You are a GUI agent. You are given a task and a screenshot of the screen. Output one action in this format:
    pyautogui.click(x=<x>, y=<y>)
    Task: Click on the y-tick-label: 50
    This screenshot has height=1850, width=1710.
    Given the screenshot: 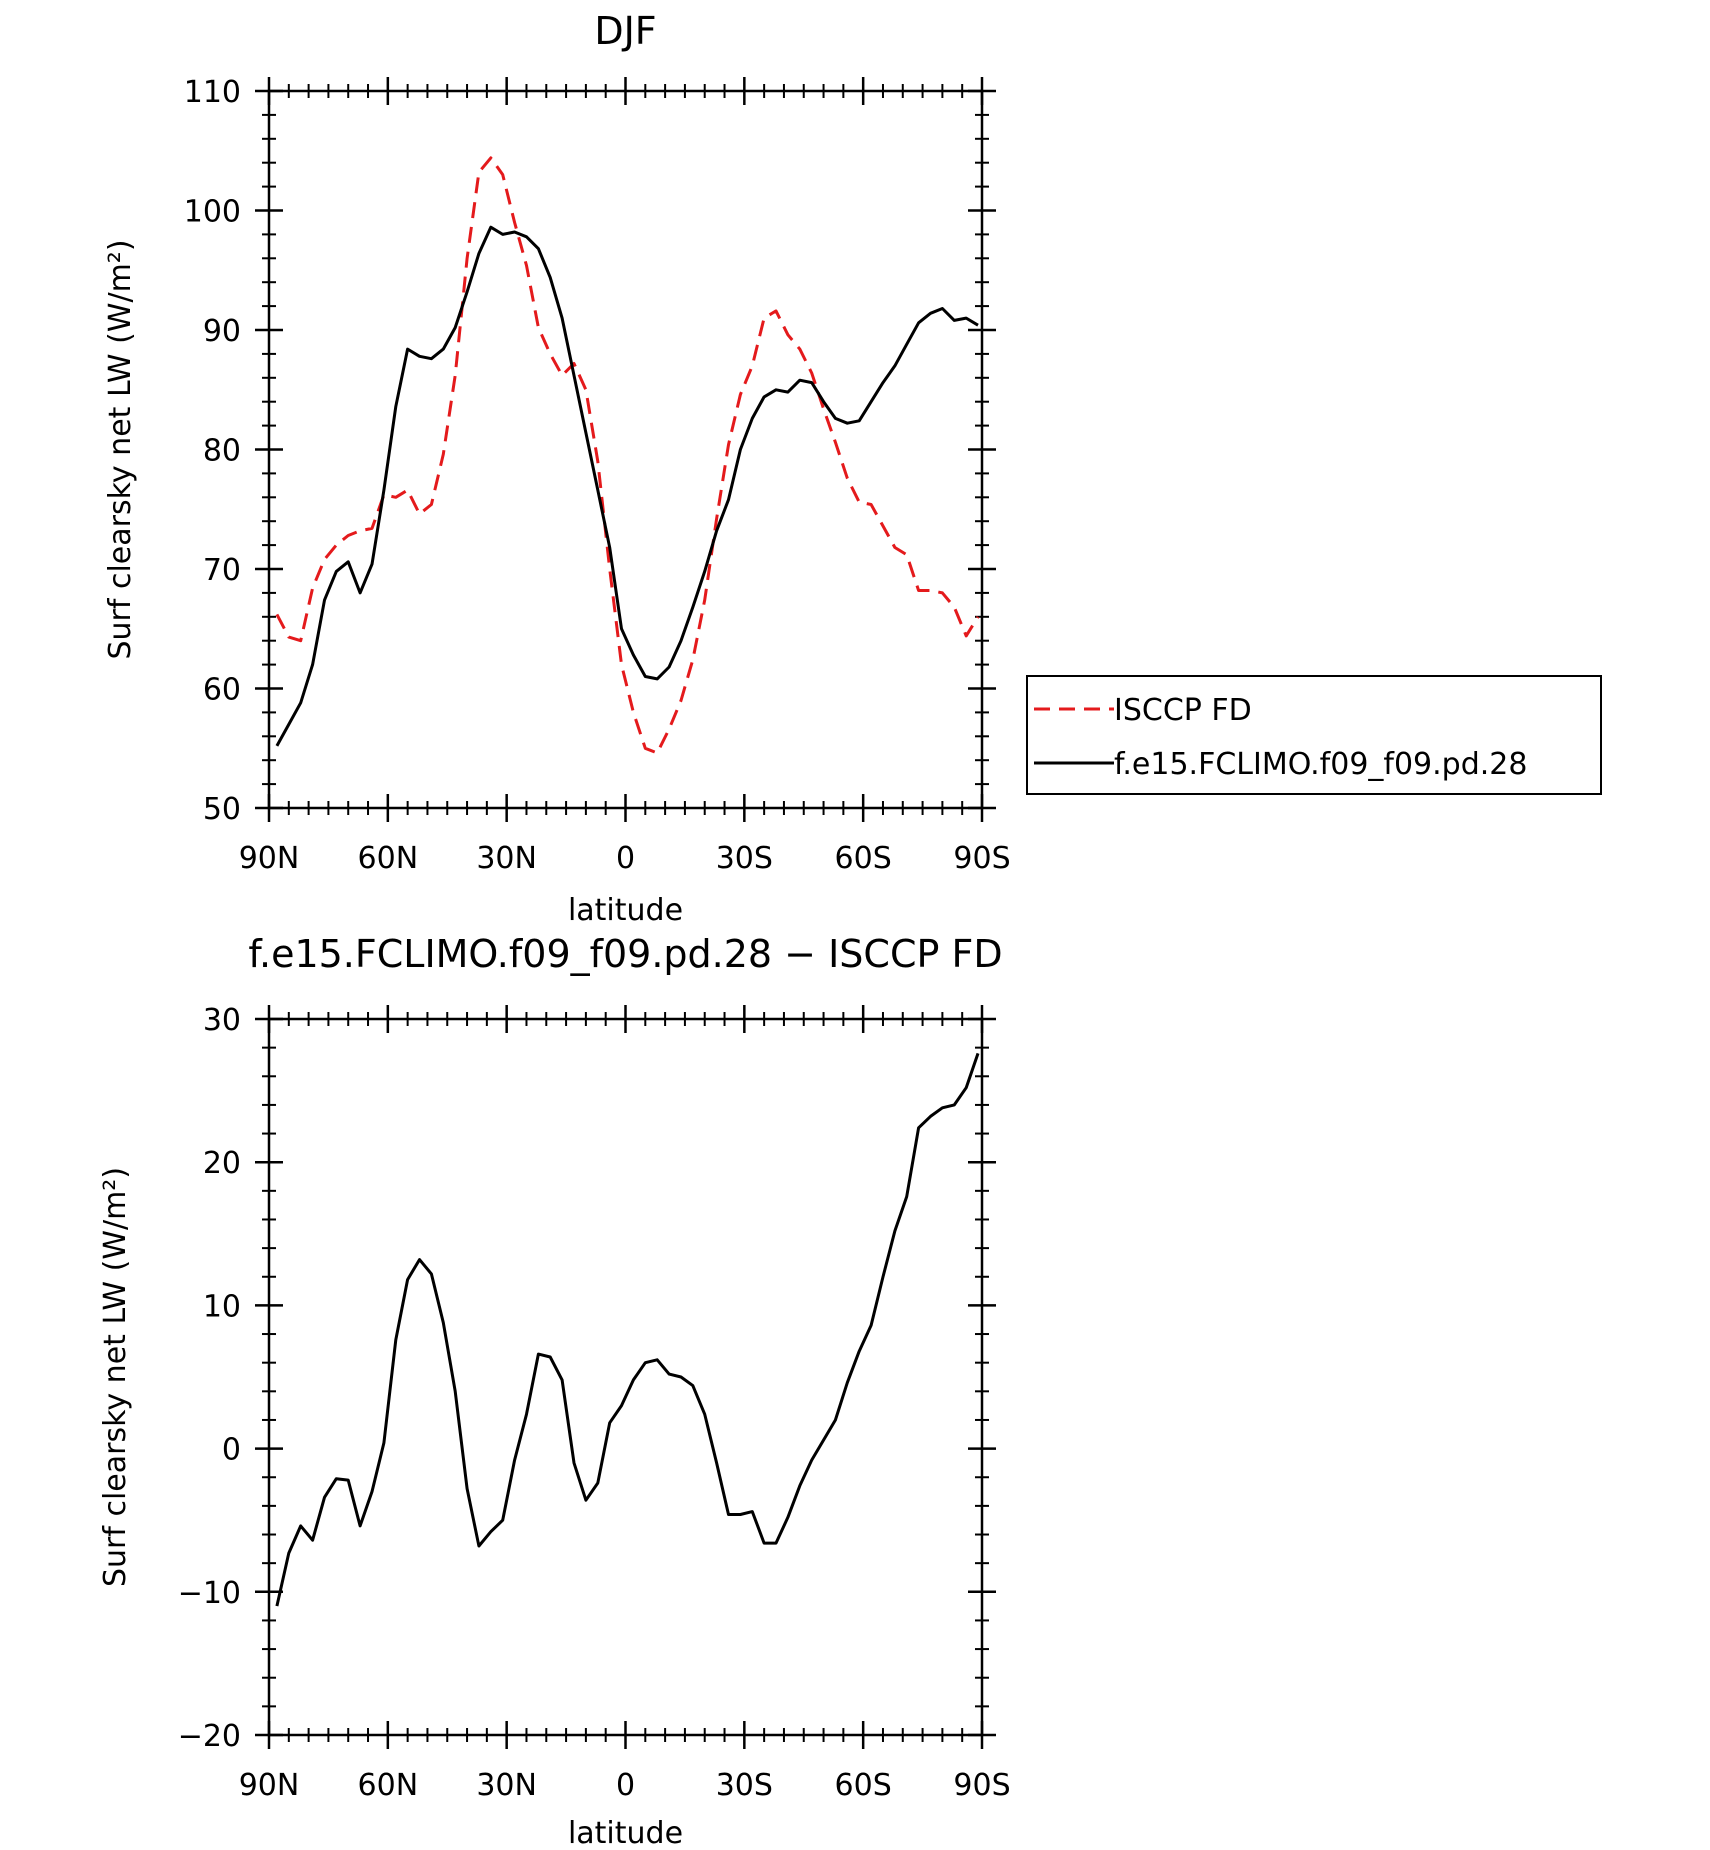 What is the action you would take?
    pyautogui.click(x=222, y=809)
    